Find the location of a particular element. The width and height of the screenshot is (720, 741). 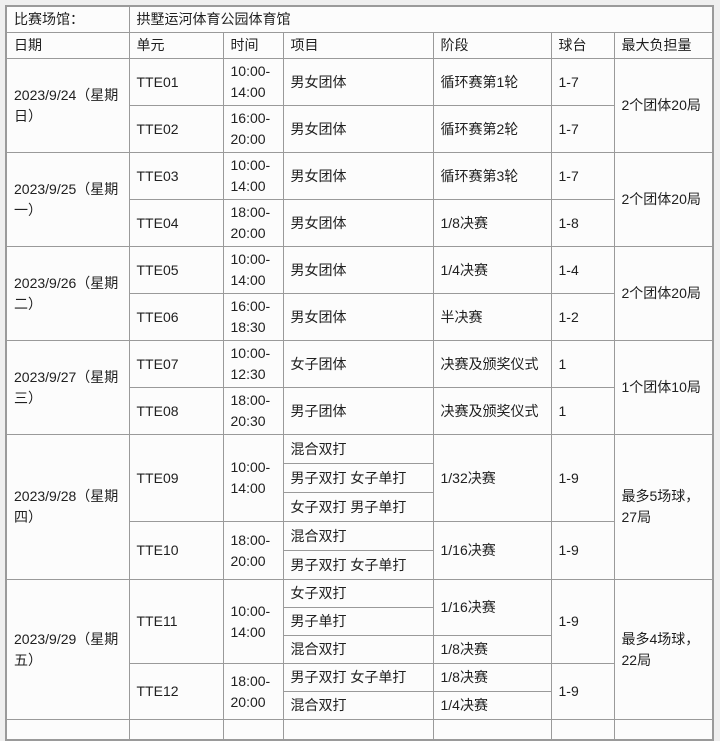

date-cell: 2023/9/28（星期四） is located at coordinates (67, 507).